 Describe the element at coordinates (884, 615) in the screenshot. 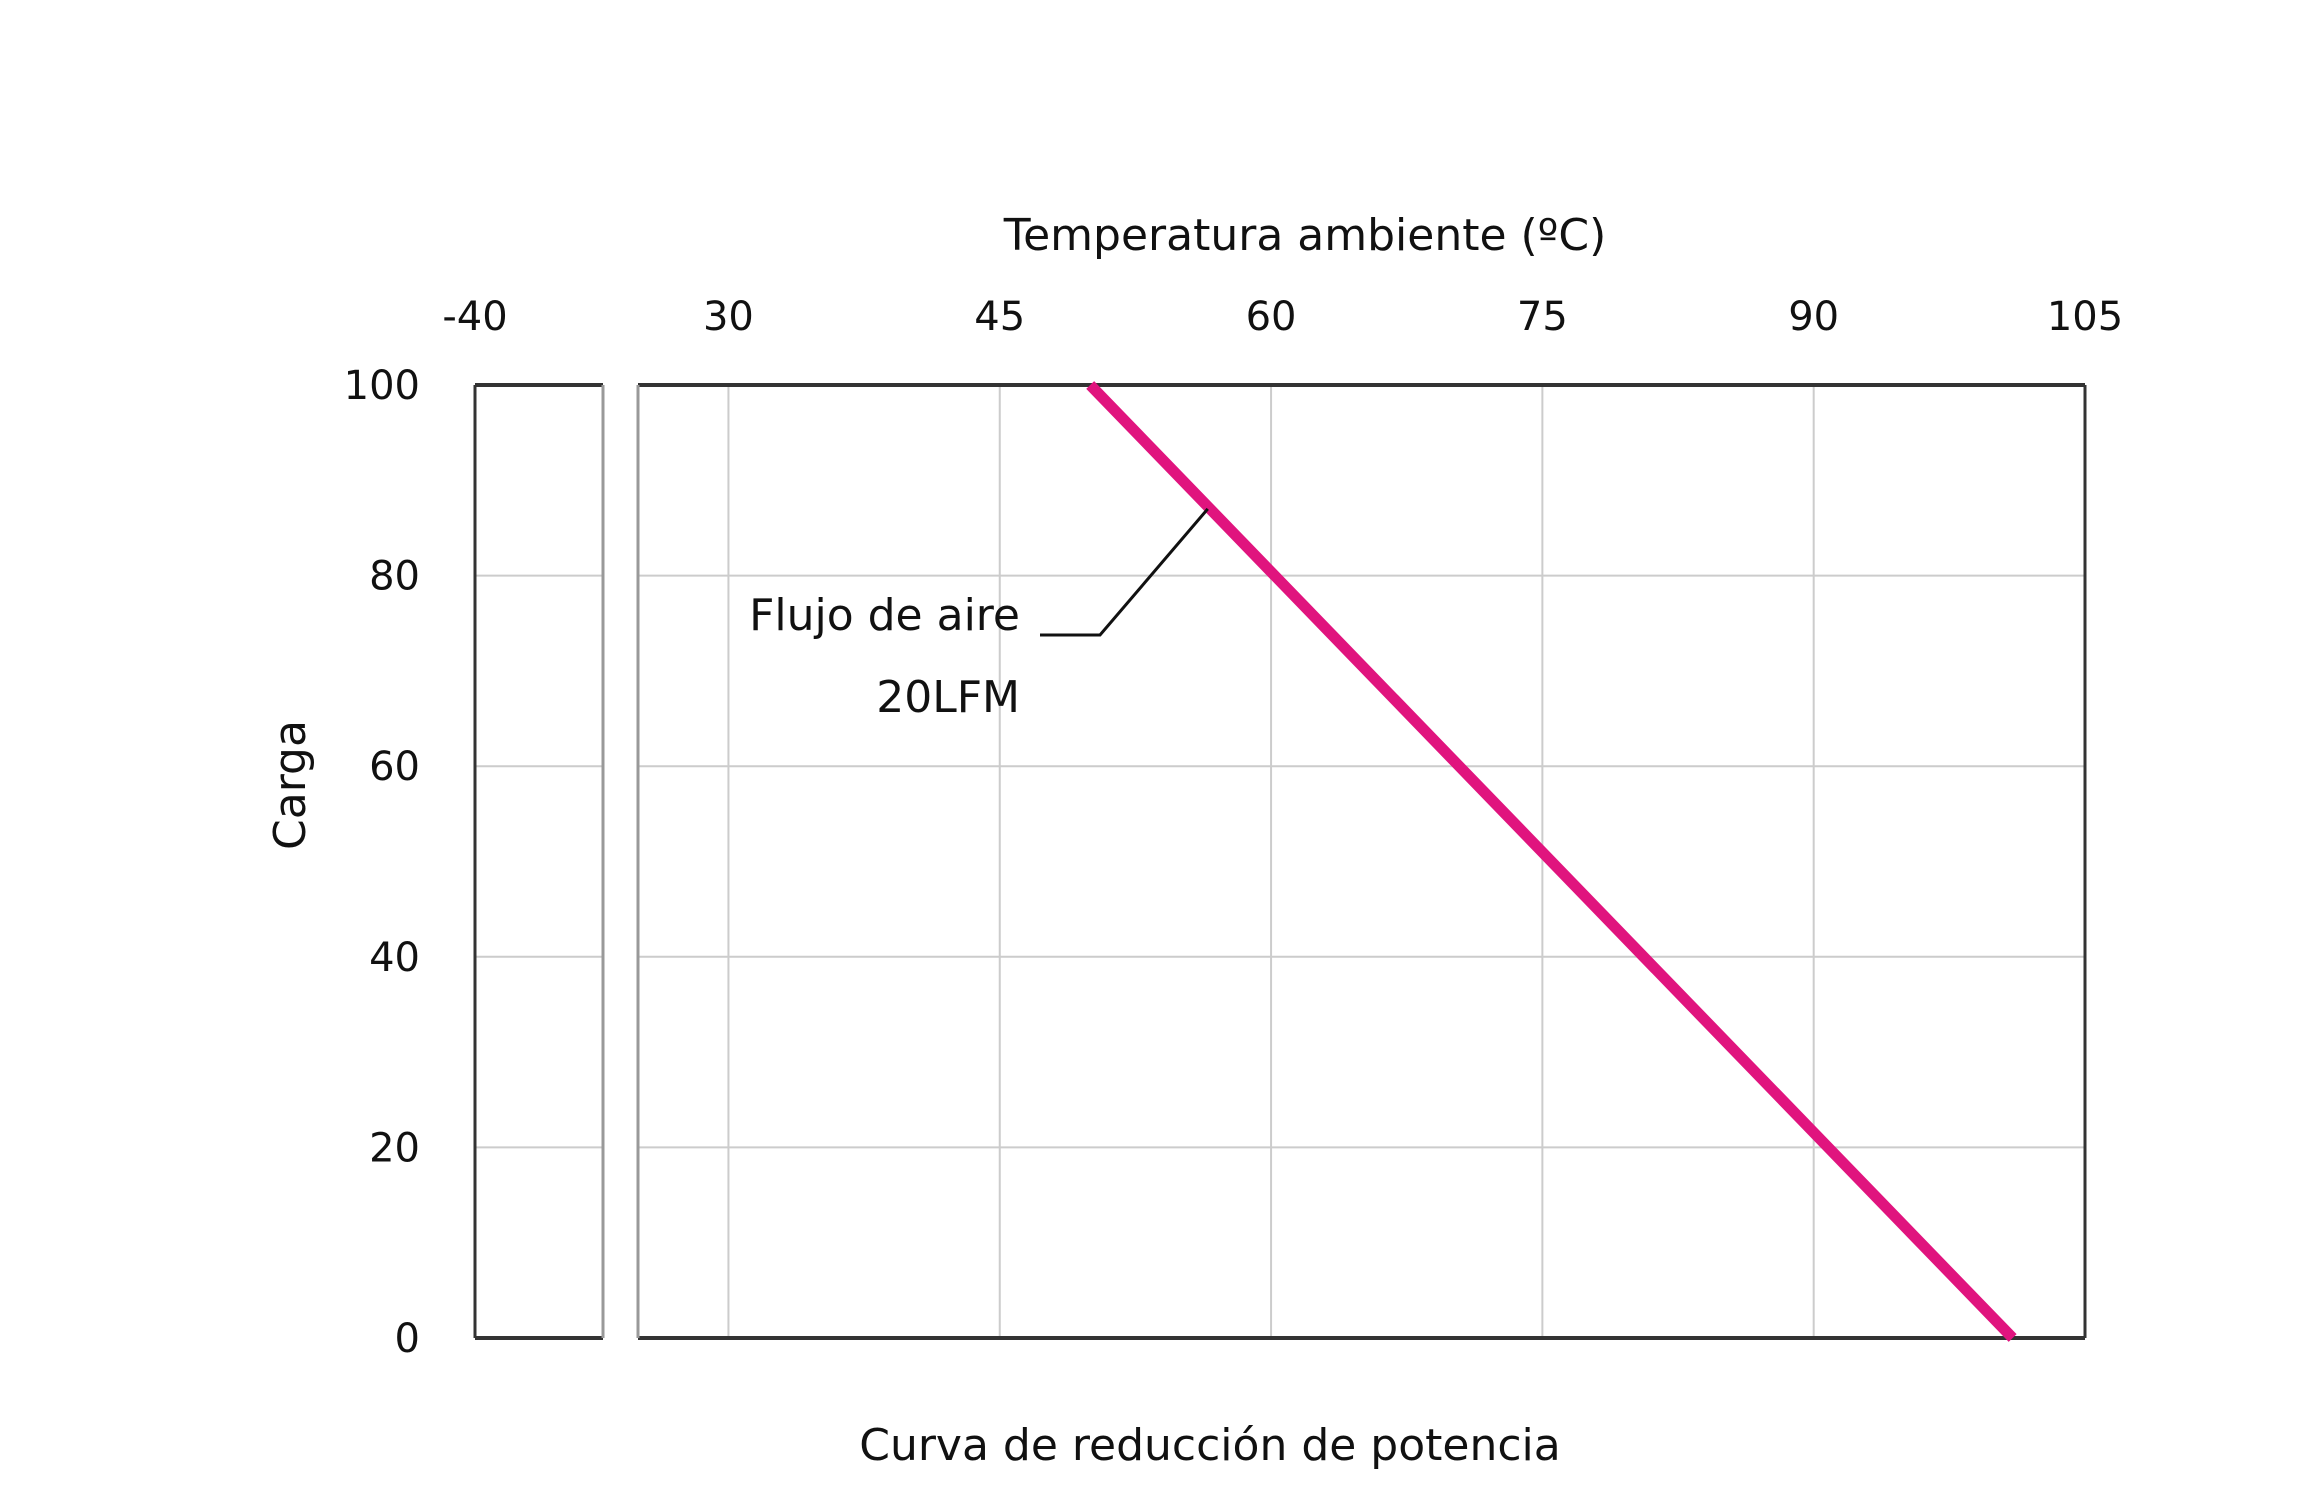

I see `annotation-label-line1: Flujo de aire` at that location.